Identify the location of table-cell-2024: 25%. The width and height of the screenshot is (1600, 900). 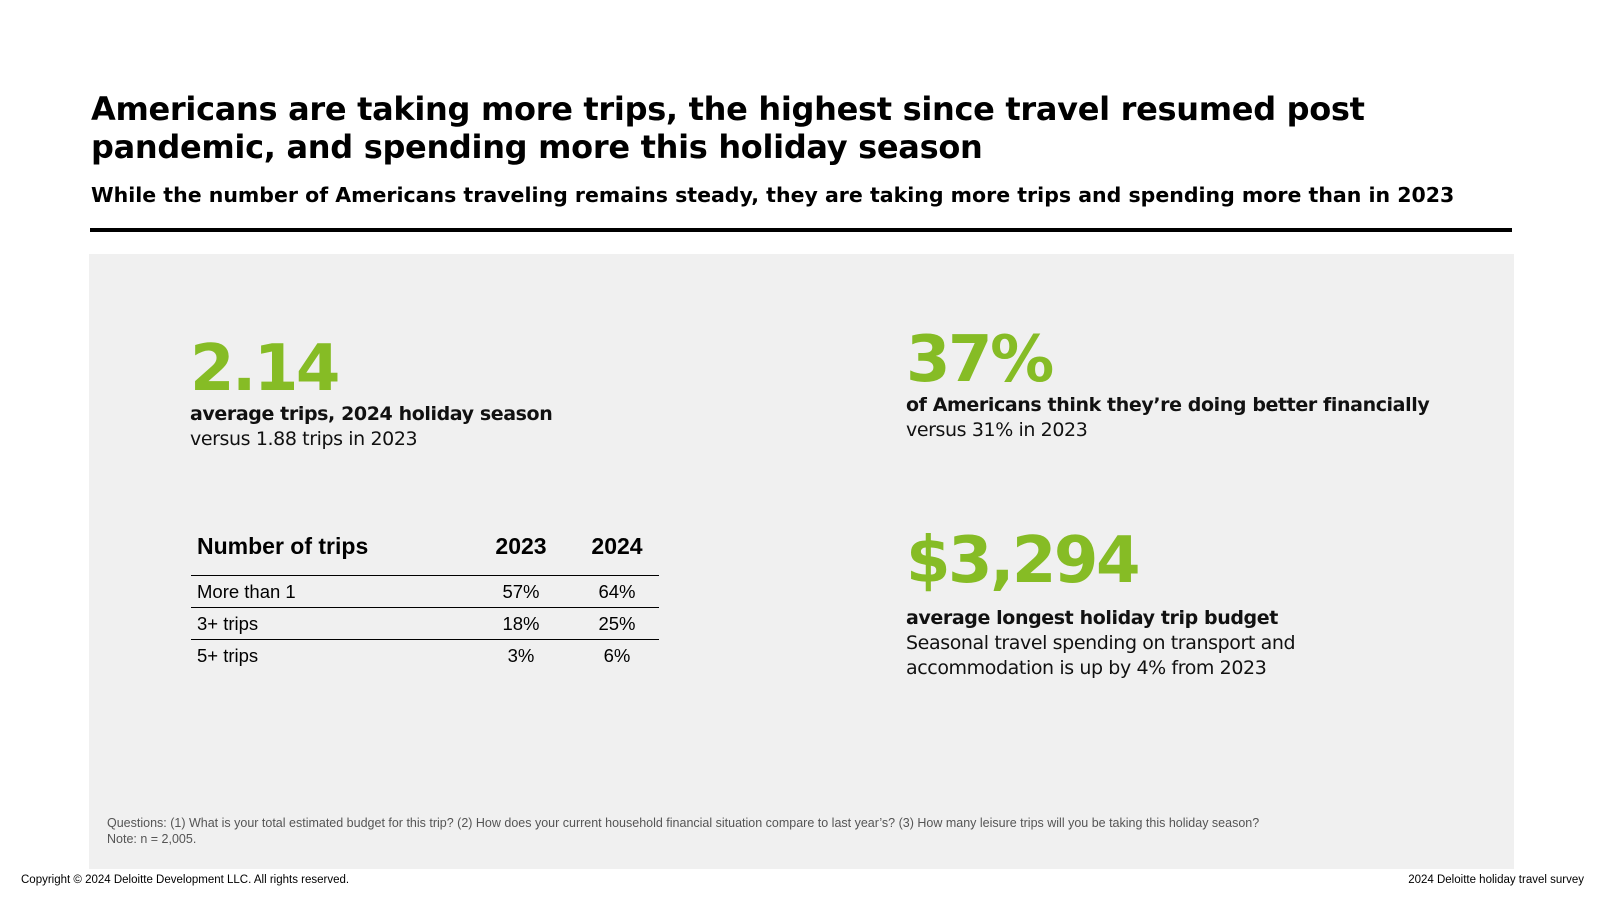
(617, 623).